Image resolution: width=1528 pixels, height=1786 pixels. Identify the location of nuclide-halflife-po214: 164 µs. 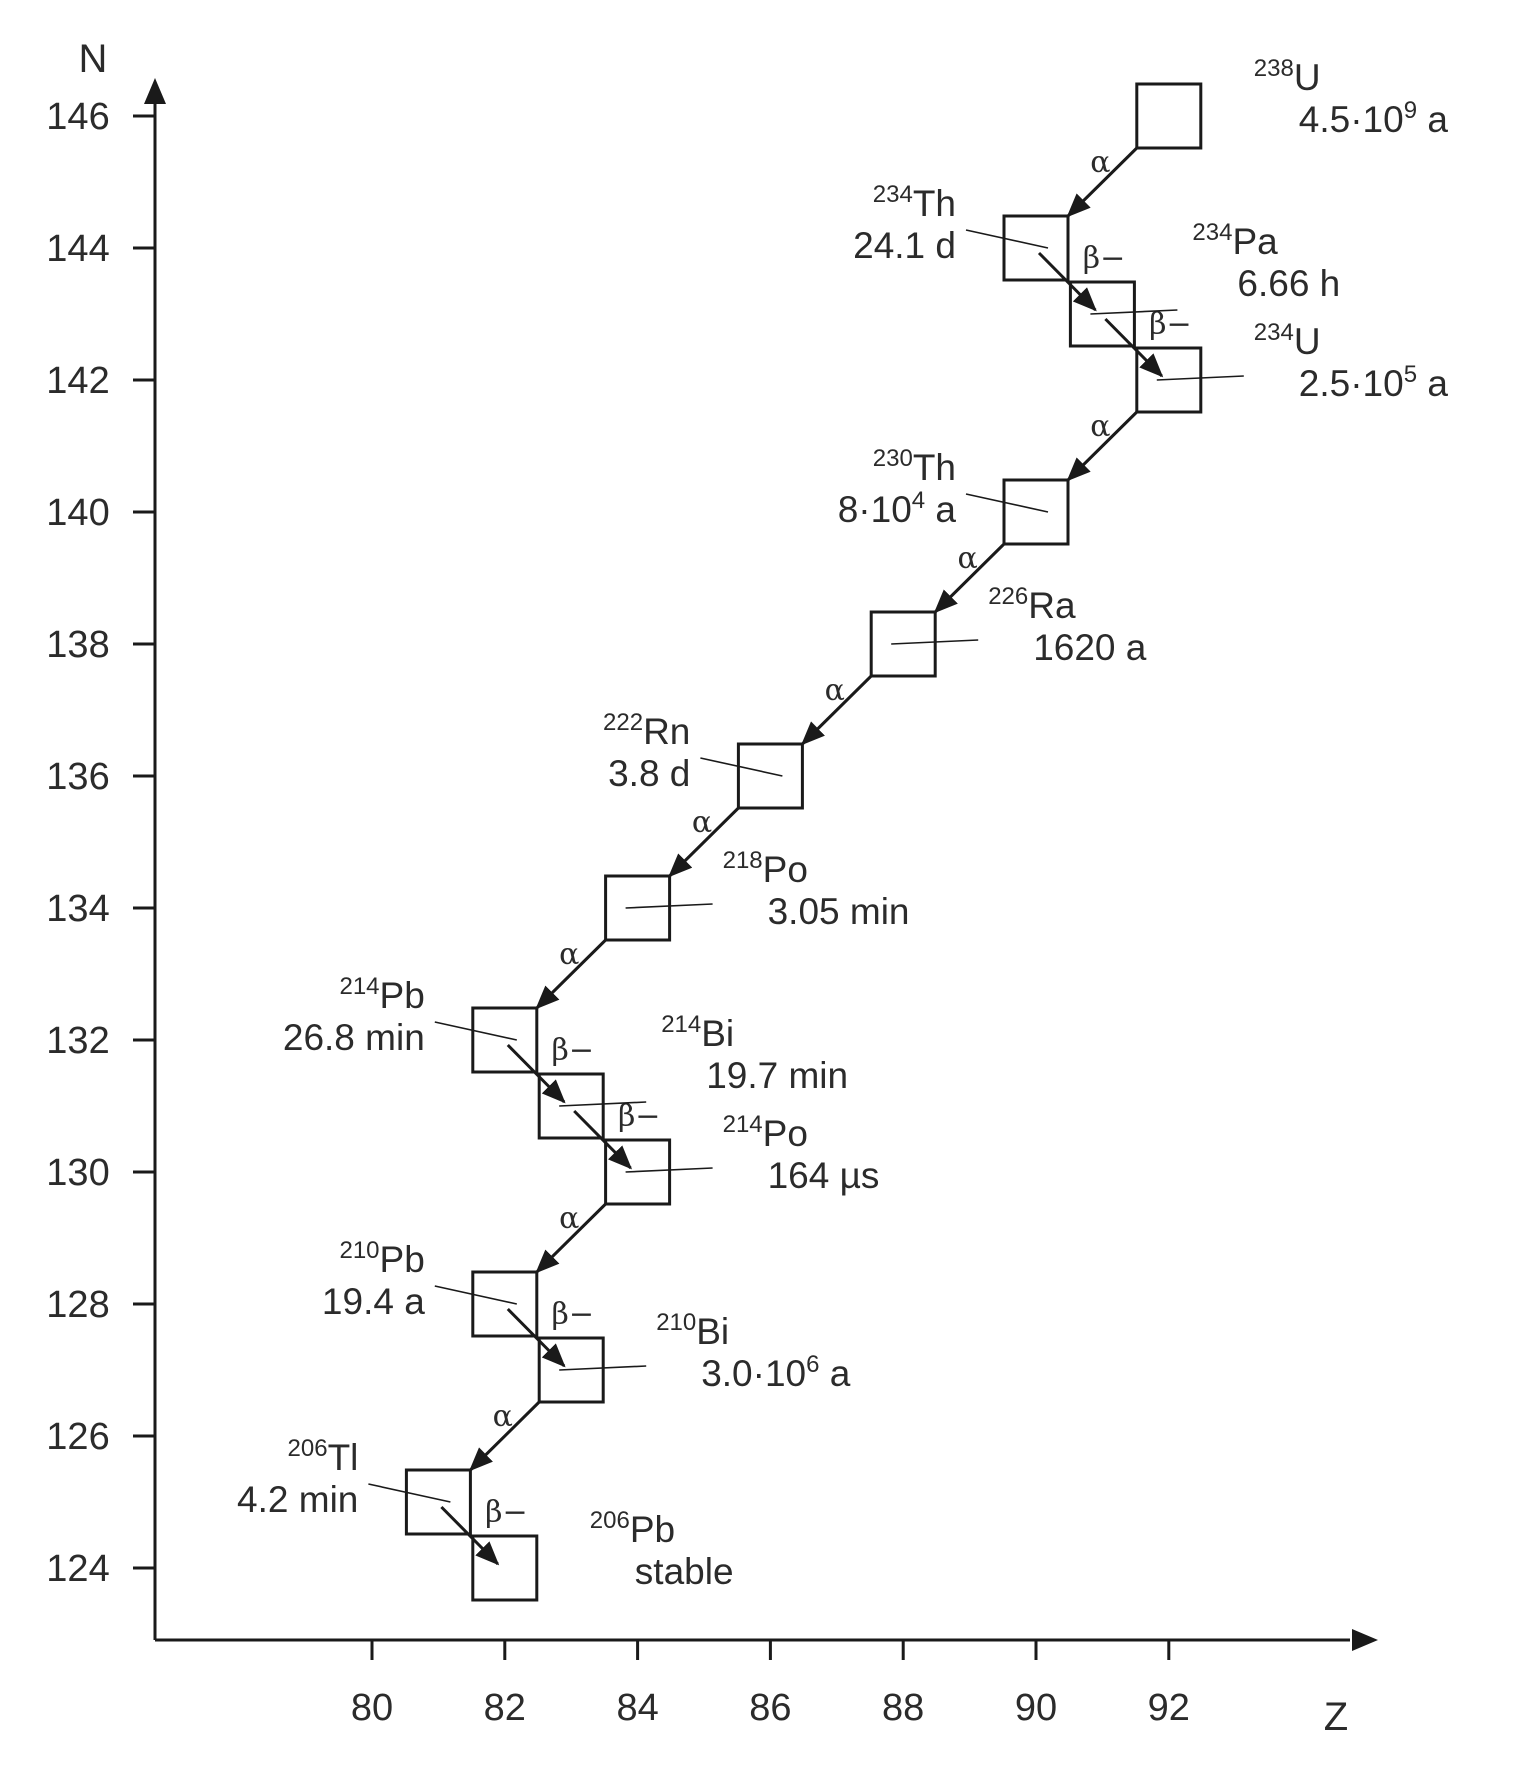
(824, 1175).